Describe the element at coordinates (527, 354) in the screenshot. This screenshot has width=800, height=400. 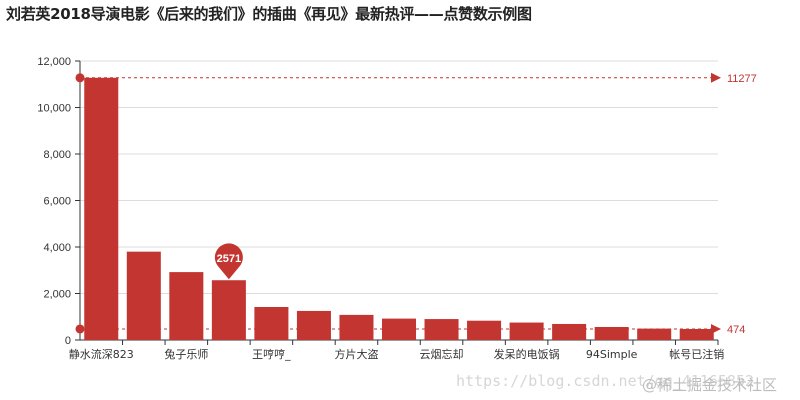
I see `x-category-label: 发呆的电饭锅` at that location.